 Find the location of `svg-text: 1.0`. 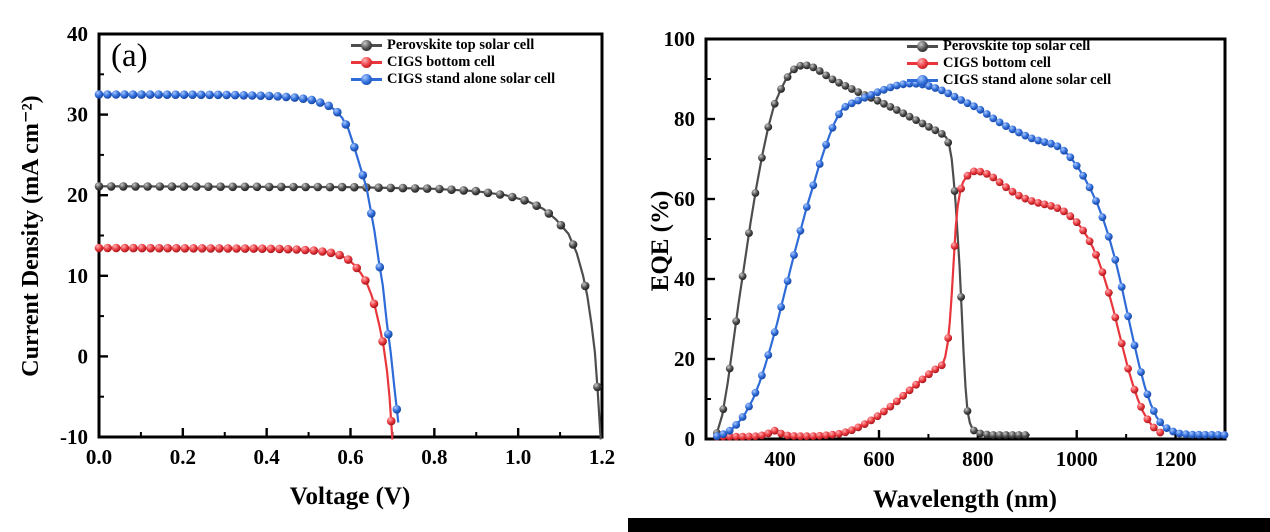

svg-text: 1.0 is located at coordinates (518, 457).